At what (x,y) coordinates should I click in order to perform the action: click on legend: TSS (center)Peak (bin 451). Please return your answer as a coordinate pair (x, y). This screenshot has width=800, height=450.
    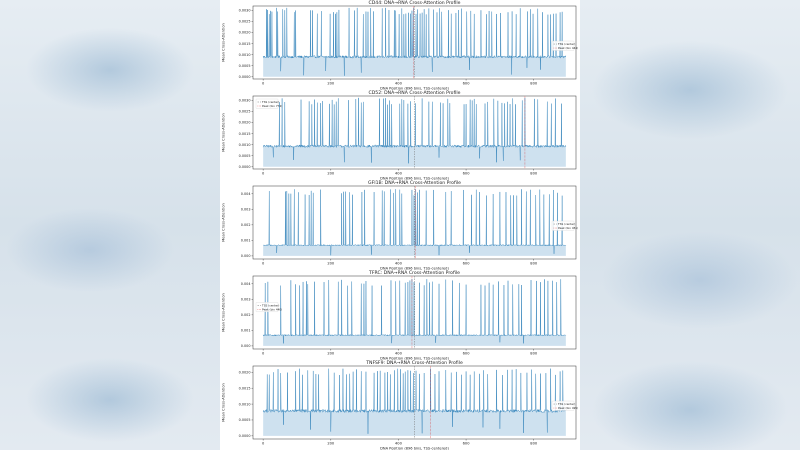
    Looking at the image, I should click on (564, 225).